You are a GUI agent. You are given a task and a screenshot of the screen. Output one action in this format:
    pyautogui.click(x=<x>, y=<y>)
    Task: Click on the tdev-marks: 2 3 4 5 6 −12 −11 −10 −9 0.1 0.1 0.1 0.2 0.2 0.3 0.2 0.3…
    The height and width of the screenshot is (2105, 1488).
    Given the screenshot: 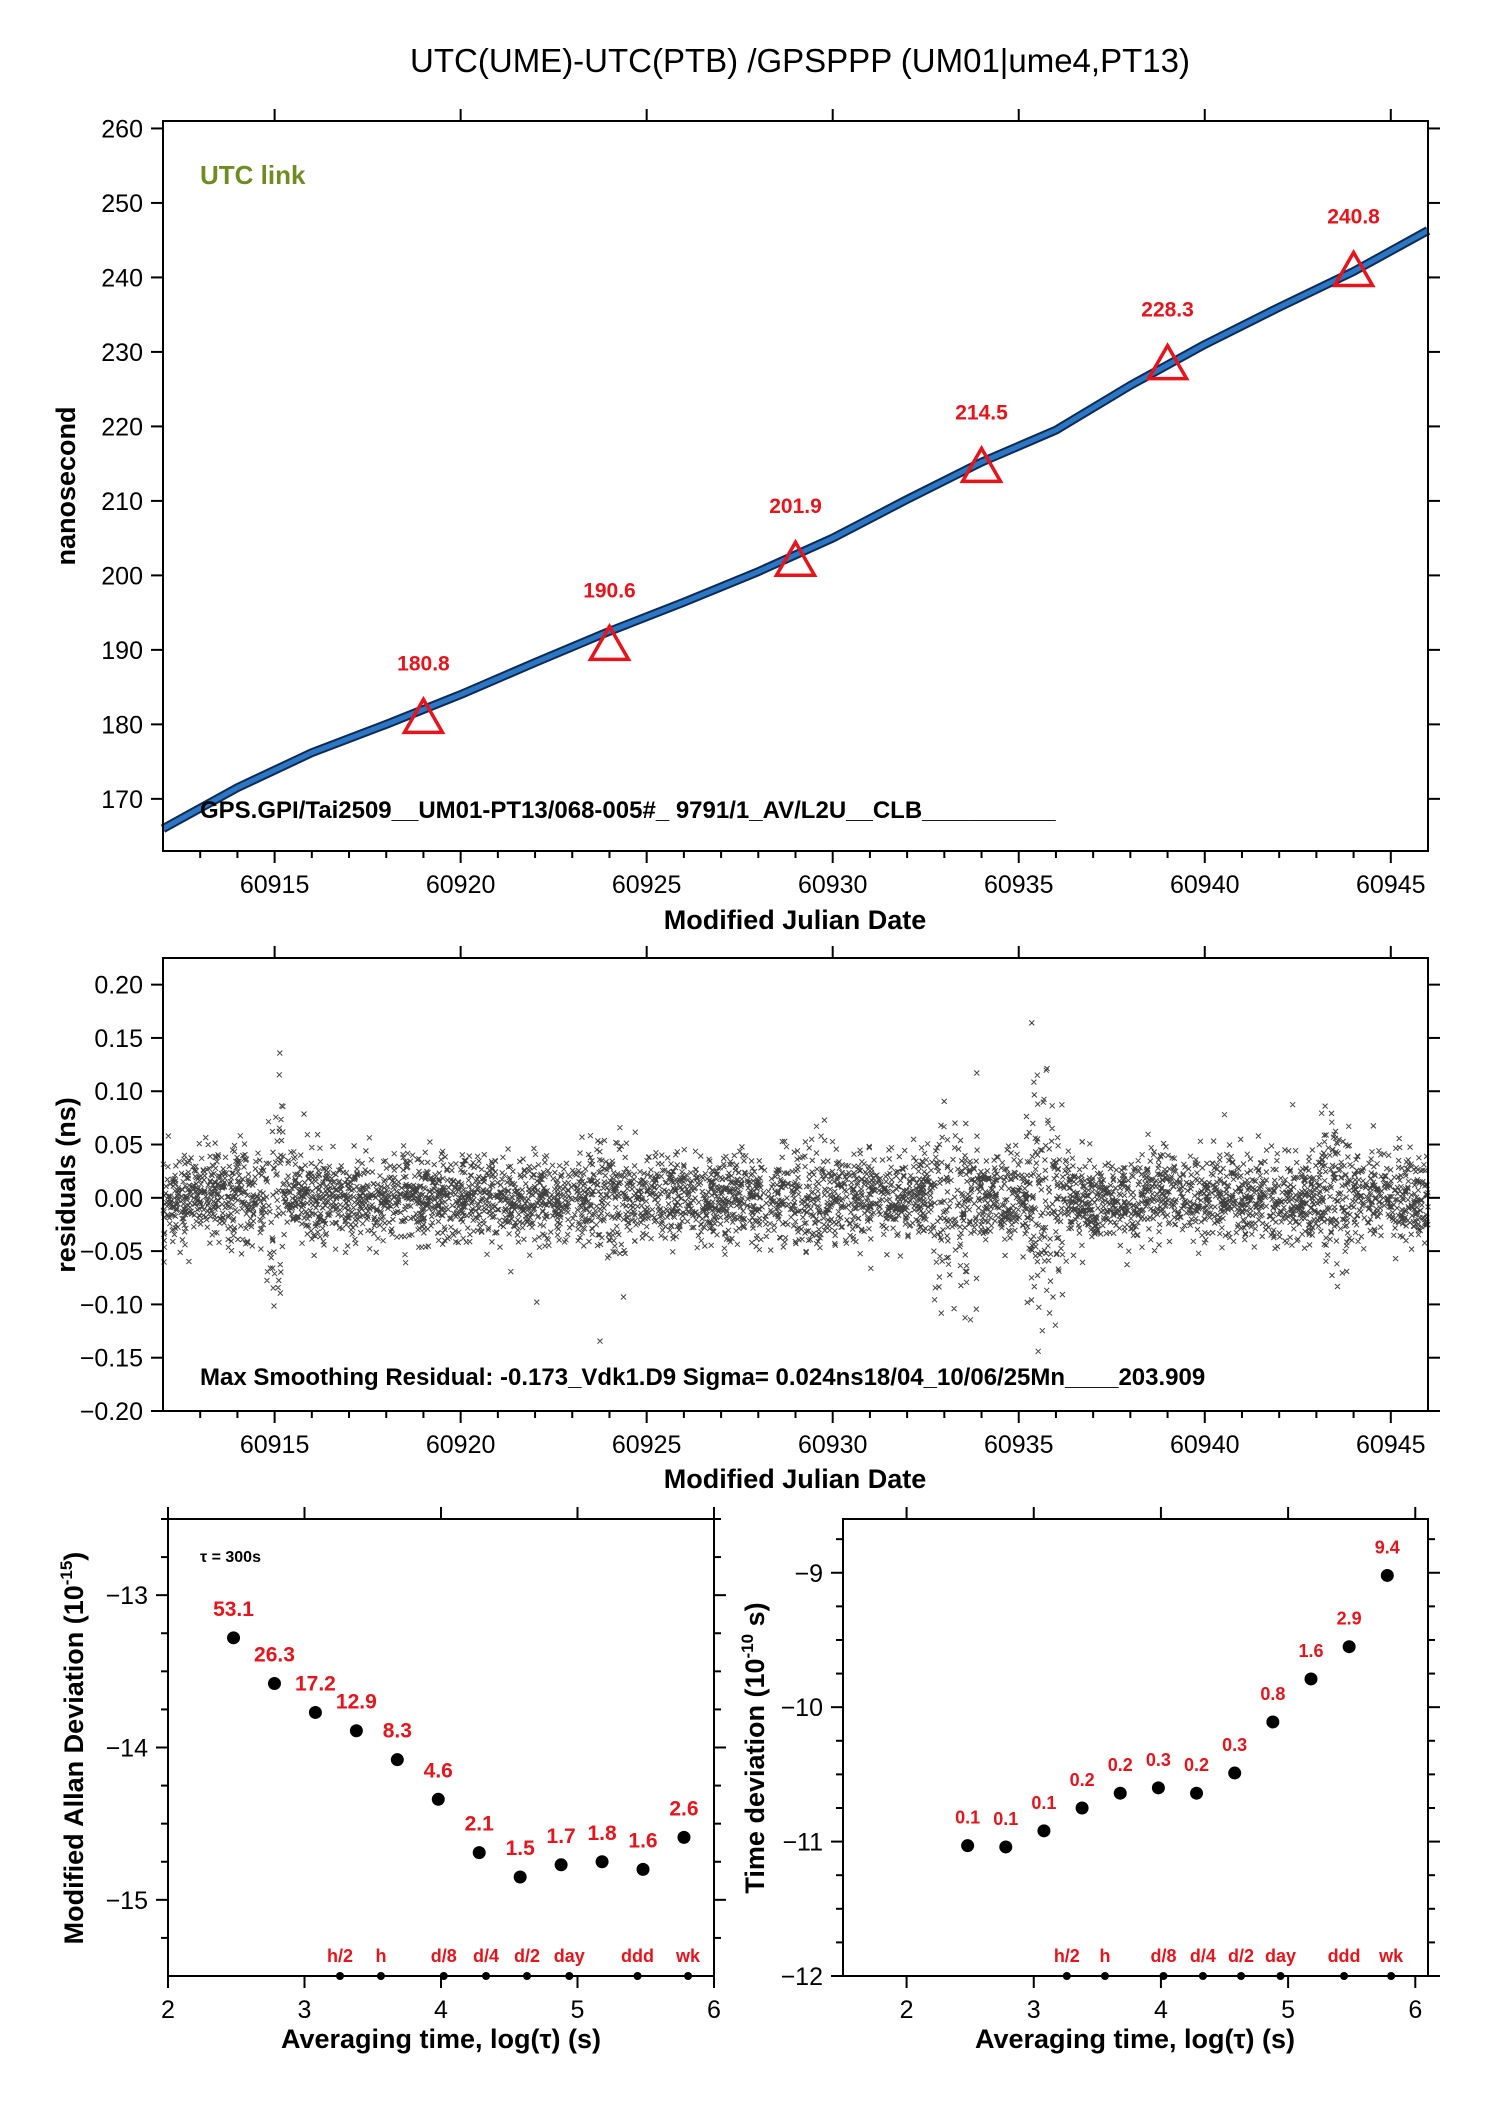 What is the action you would take?
    pyautogui.click(x=1110, y=1765)
    